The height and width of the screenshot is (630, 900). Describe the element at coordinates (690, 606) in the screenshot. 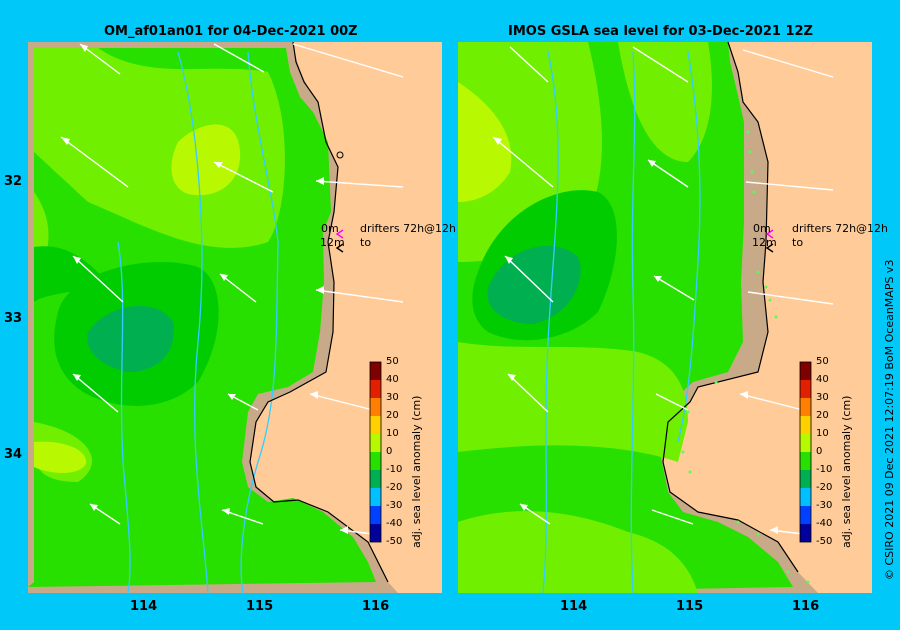

I see `right-longitude-label-115: 115` at that location.